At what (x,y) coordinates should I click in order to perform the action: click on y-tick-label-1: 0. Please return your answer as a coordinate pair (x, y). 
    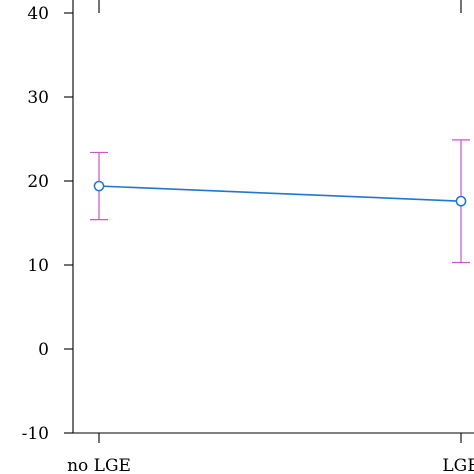
    Looking at the image, I should click on (43, 350).